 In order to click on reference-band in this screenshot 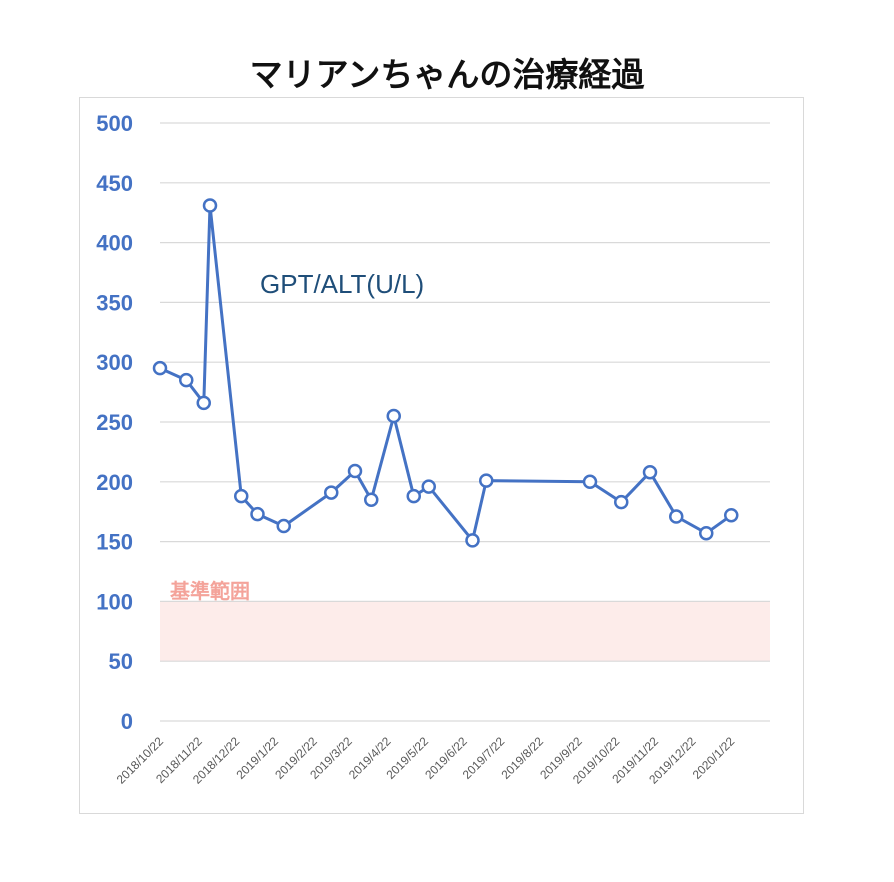, I will do `click(465, 631)`.